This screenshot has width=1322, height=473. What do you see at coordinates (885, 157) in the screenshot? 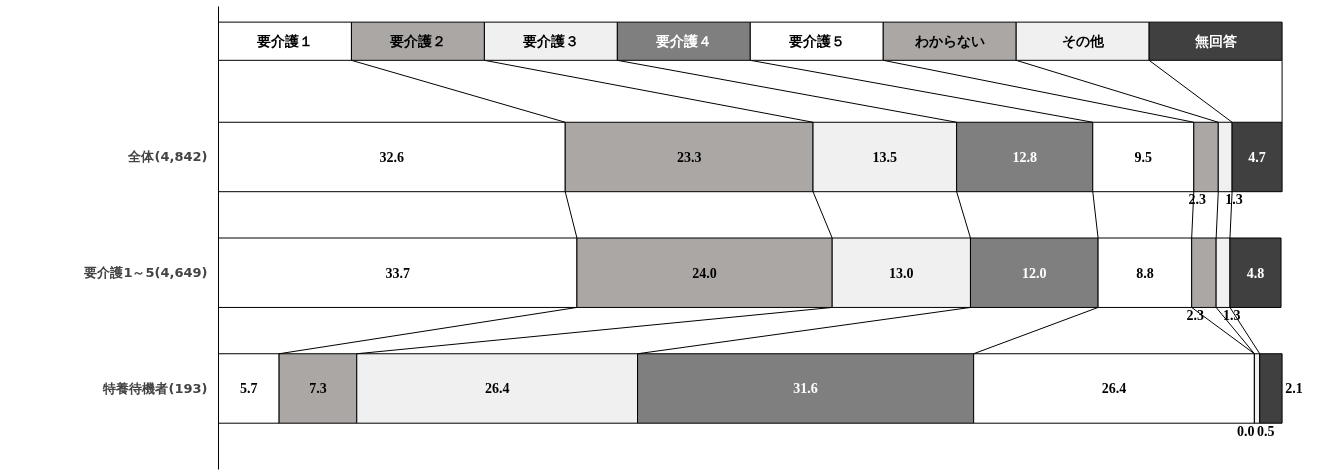
I see `data-label: 13.5` at bounding box center [885, 157].